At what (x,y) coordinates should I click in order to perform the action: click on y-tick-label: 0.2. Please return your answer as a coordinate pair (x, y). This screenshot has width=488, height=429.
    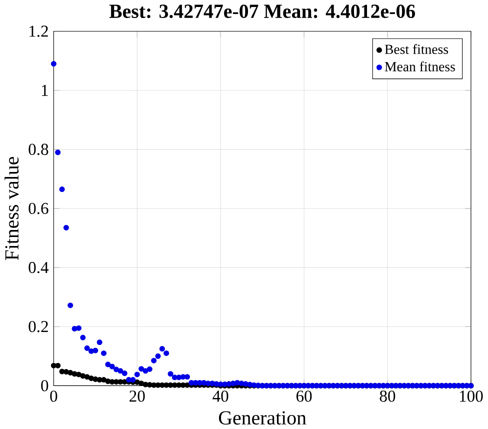
    Looking at the image, I should click on (38, 326).